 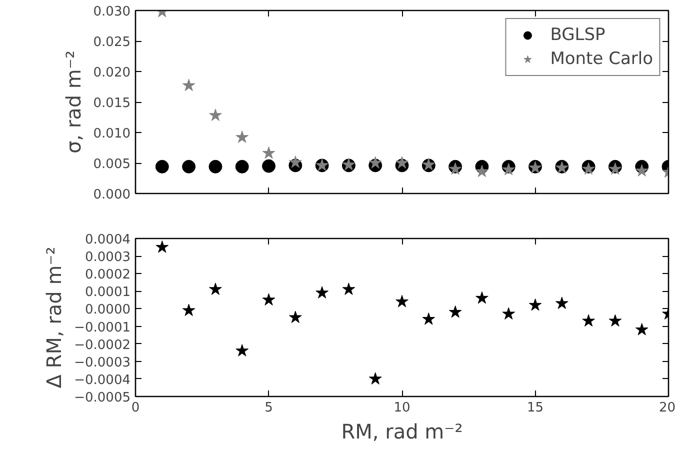 What do you see at coordinates (102, 345) in the screenshot?
I see `y-tick-label: −0.0002` at bounding box center [102, 345].